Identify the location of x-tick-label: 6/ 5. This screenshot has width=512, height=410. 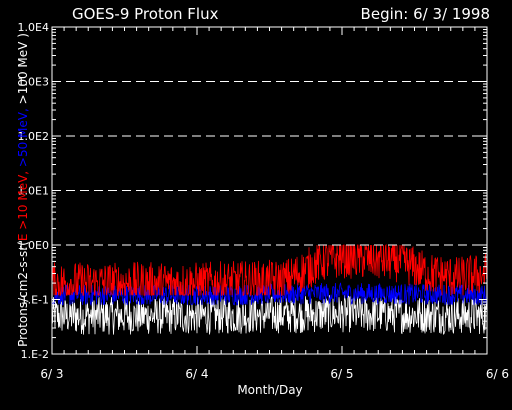
(341, 374).